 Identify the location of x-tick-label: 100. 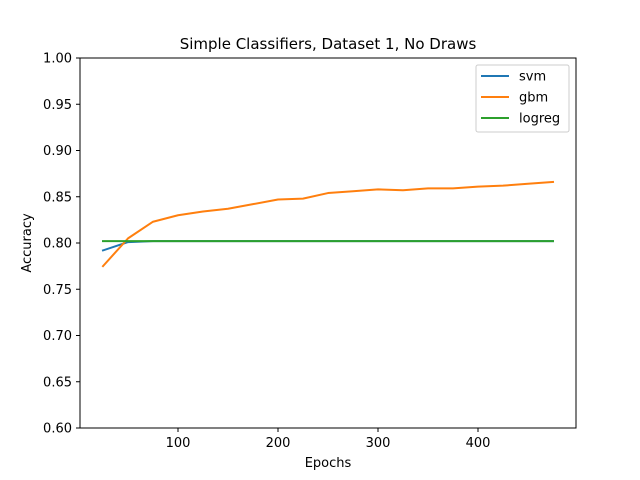
(178, 443).